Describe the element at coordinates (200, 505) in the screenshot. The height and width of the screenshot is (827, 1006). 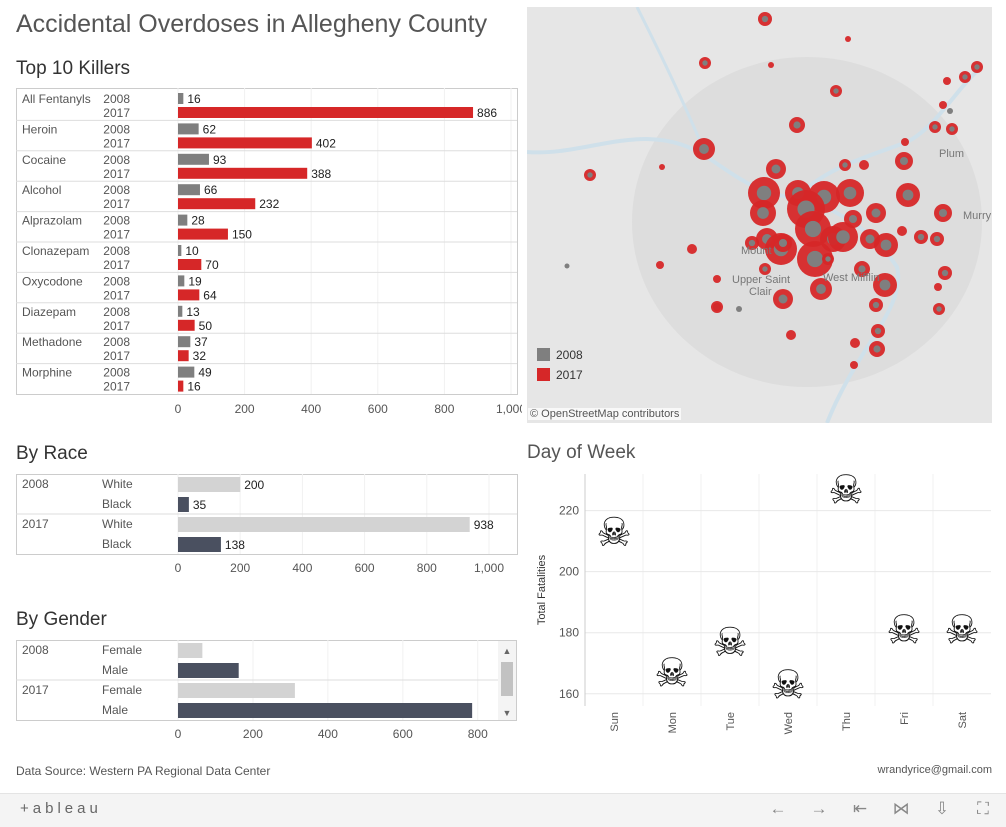
I see `race-value-label: 35` at that location.